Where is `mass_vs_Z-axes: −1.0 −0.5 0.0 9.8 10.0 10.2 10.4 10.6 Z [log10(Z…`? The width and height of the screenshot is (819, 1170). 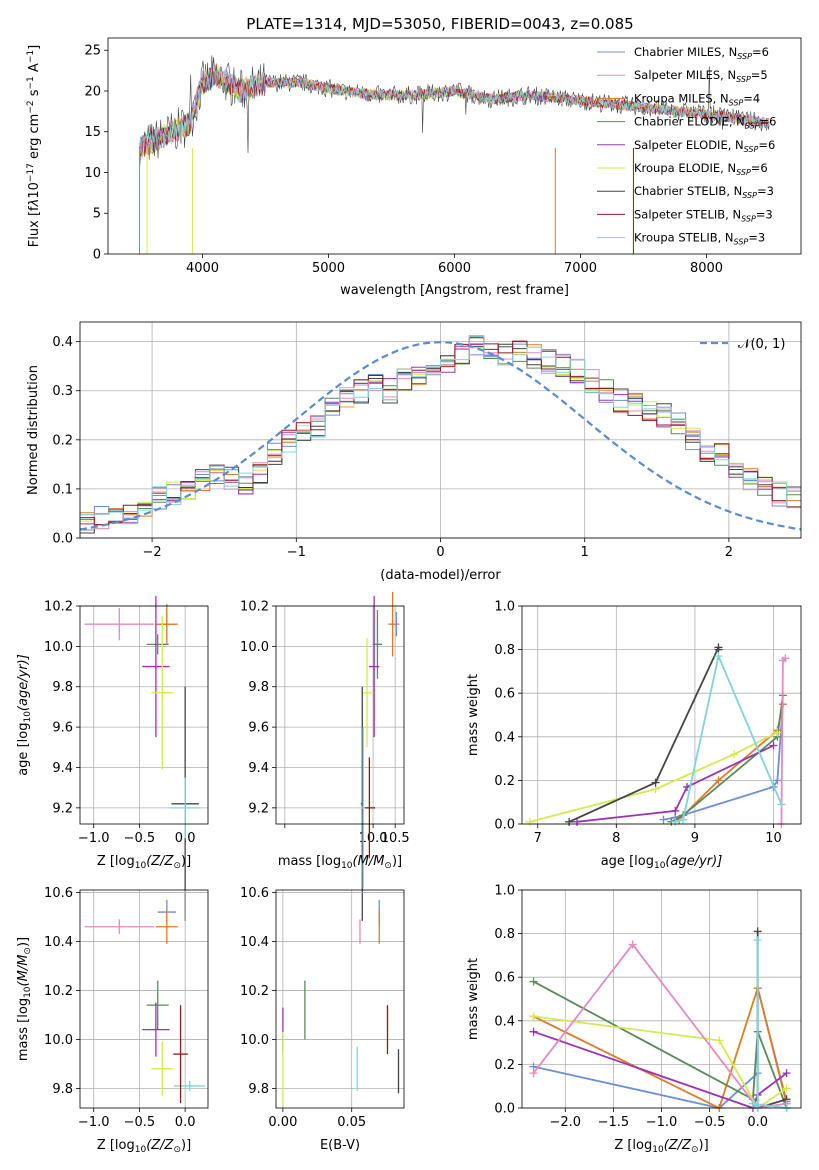 mass_vs_Z-axes: −1.0 −0.5 0.0 9.8 10.0 10.2 10.4 10.6 Z [log10(Z… is located at coordinates (112, 1020).